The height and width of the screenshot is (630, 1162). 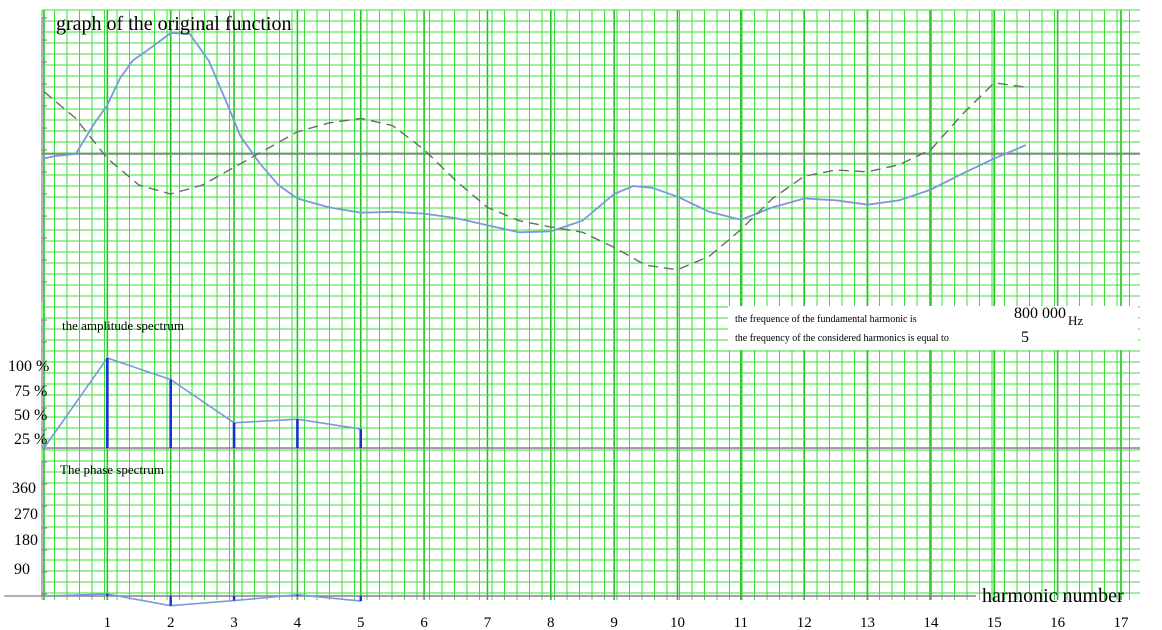 I want to click on amplitude-tick-75: 75 %, so click(x=30, y=391).